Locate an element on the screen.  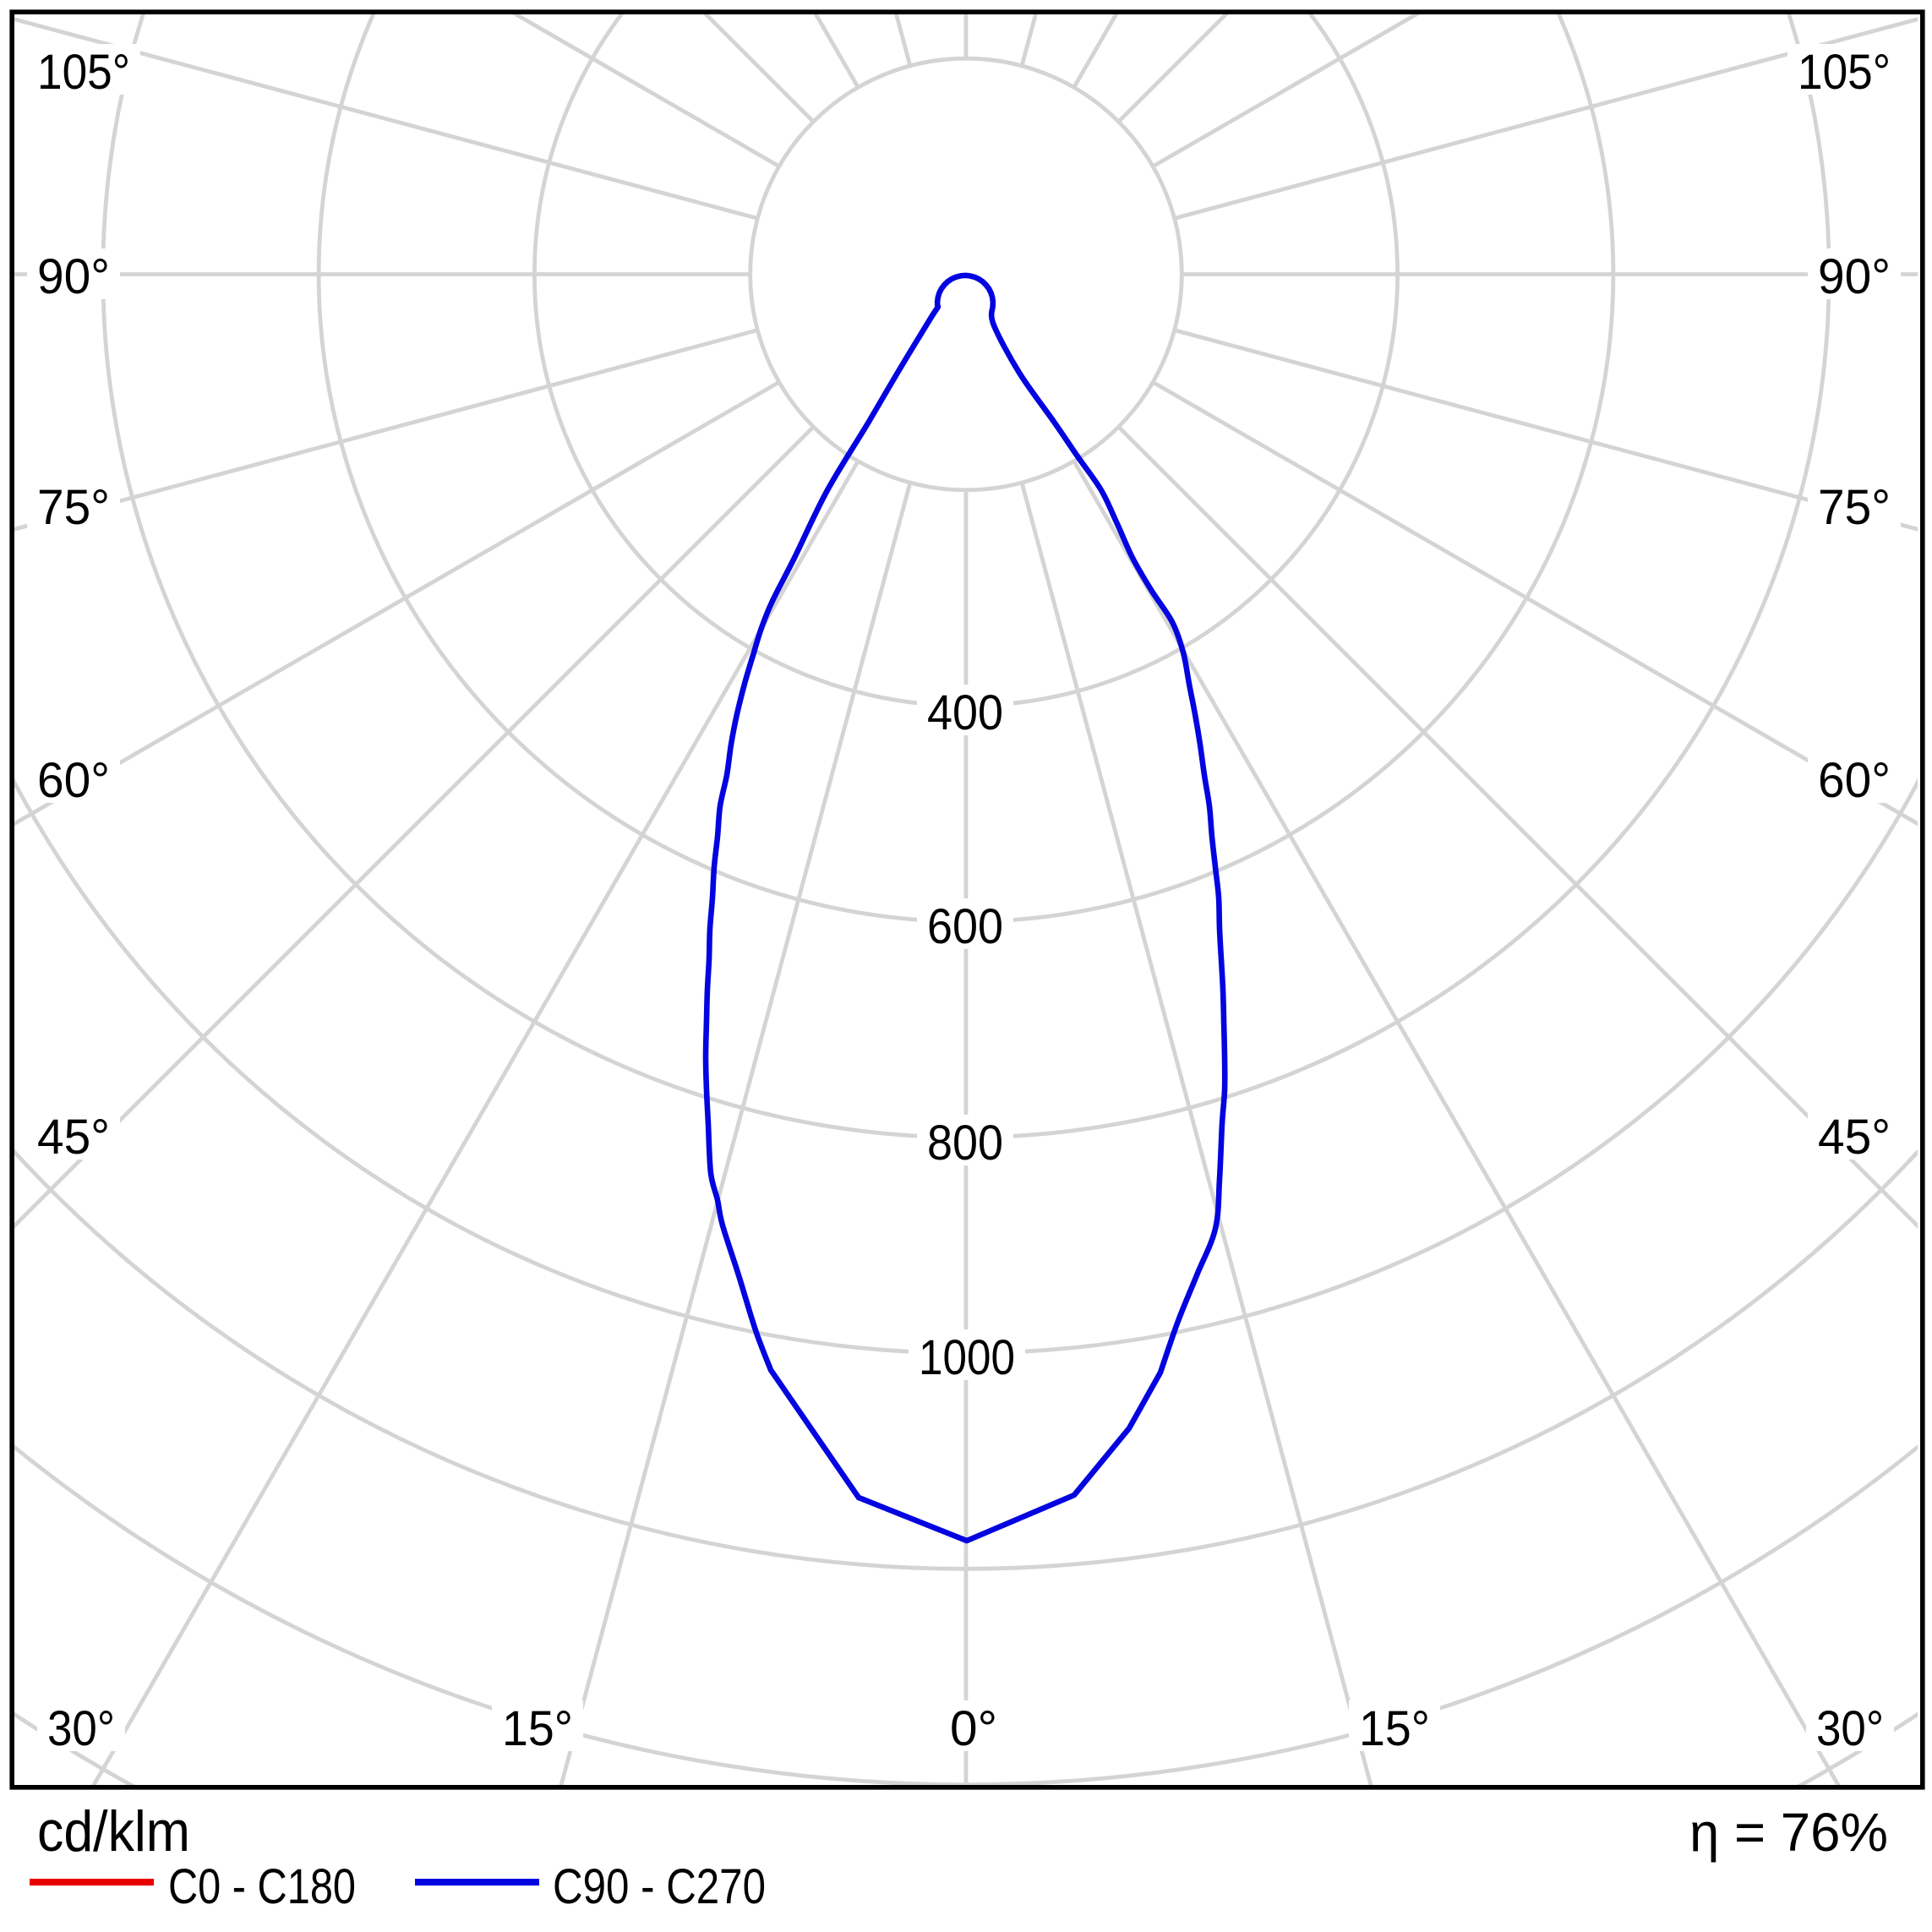
svg-text: 400 is located at coordinates (965, 712).